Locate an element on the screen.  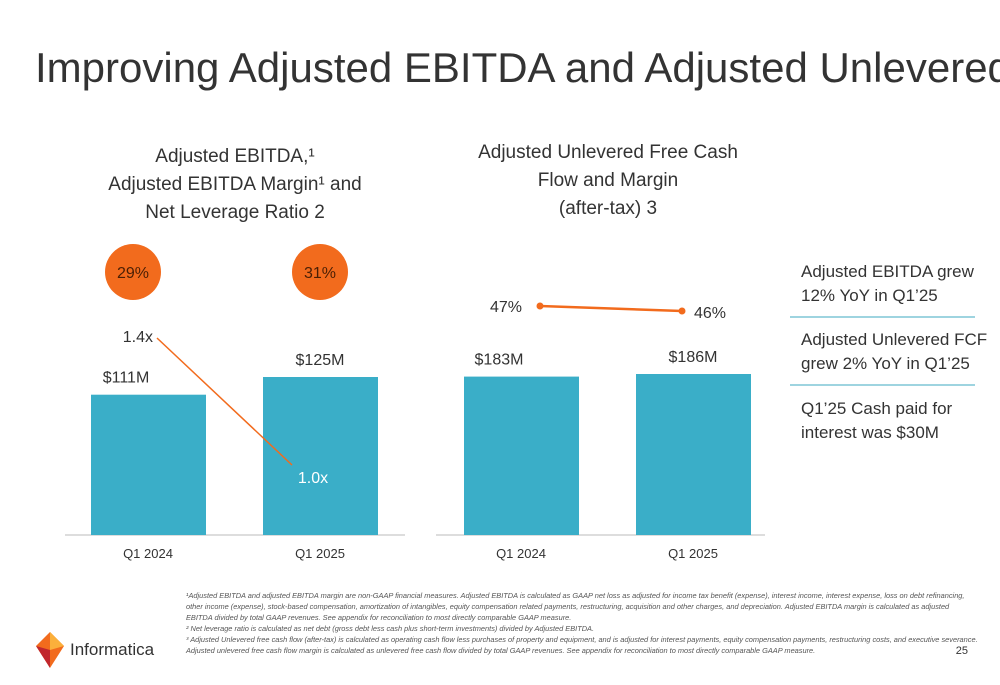
chart-title: Net Leverage Ratio 2 is located at coordinates (235, 212).